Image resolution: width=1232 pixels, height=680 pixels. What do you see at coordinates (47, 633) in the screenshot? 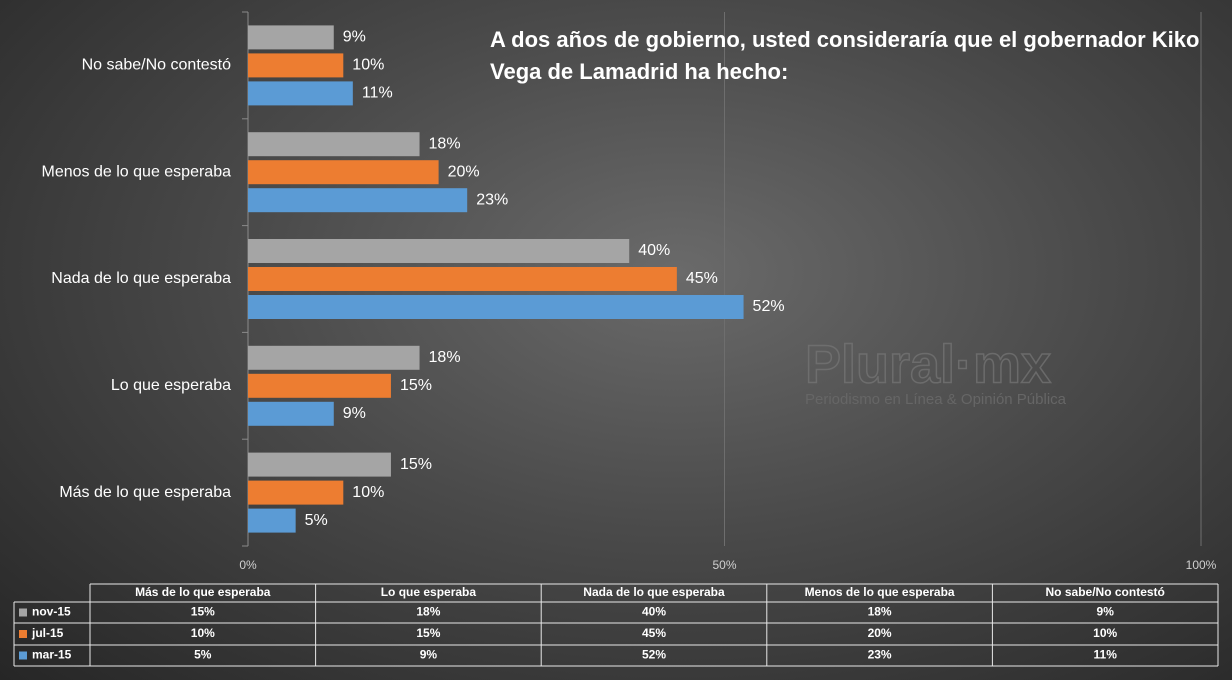
I see `legend-label: jul-15` at bounding box center [47, 633].